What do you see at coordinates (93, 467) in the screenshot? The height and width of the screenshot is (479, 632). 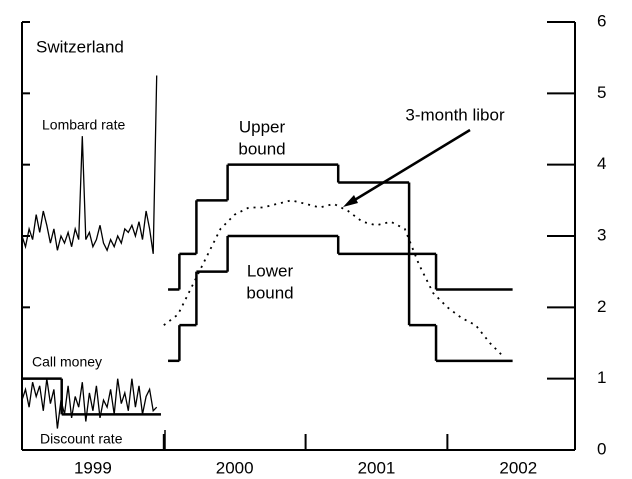 I see `x-tick-label: 1999` at bounding box center [93, 467].